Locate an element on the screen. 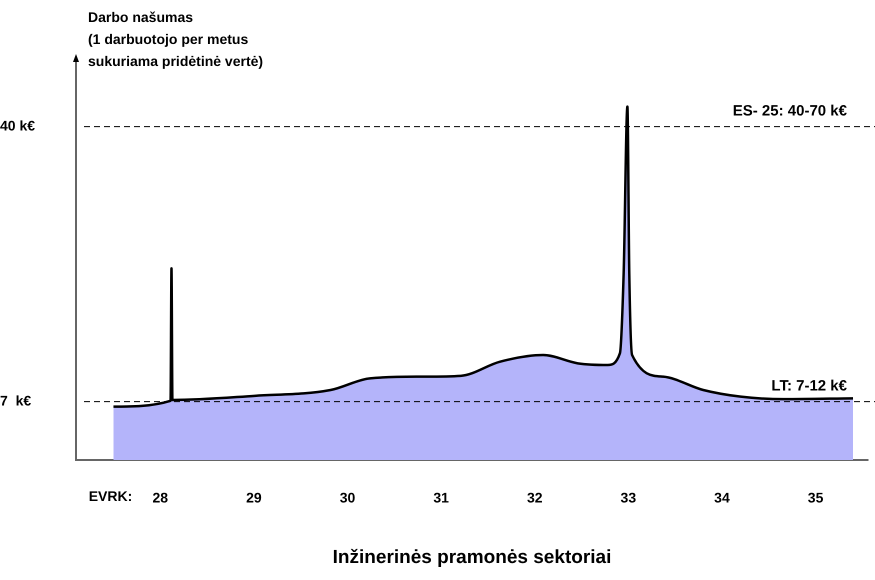 This screenshot has height=580, width=875. x-axis-title: Inžinerinės pramonės sektoriai is located at coordinates (472, 557).